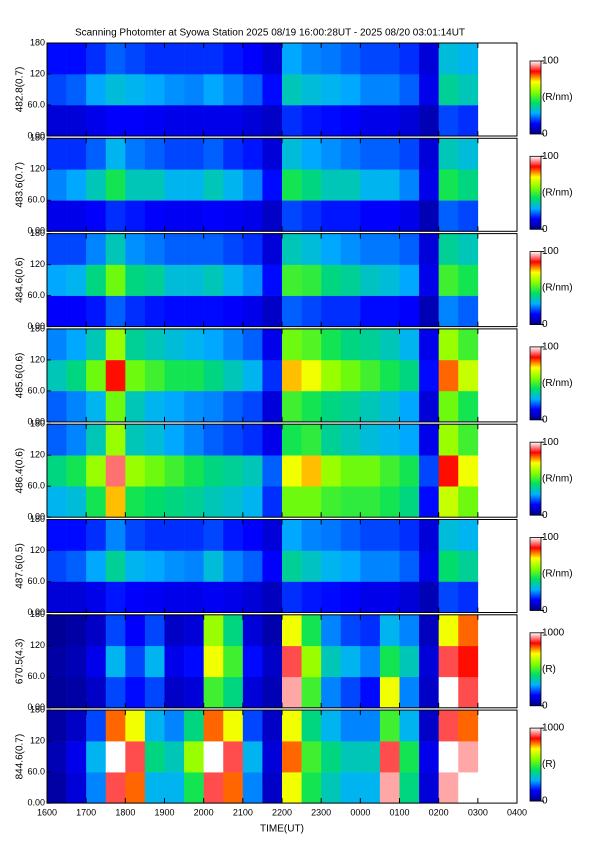  Describe the element at coordinates (282, 829) in the screenshot. I see `x-axis-label: TIME(UT)` at that location.